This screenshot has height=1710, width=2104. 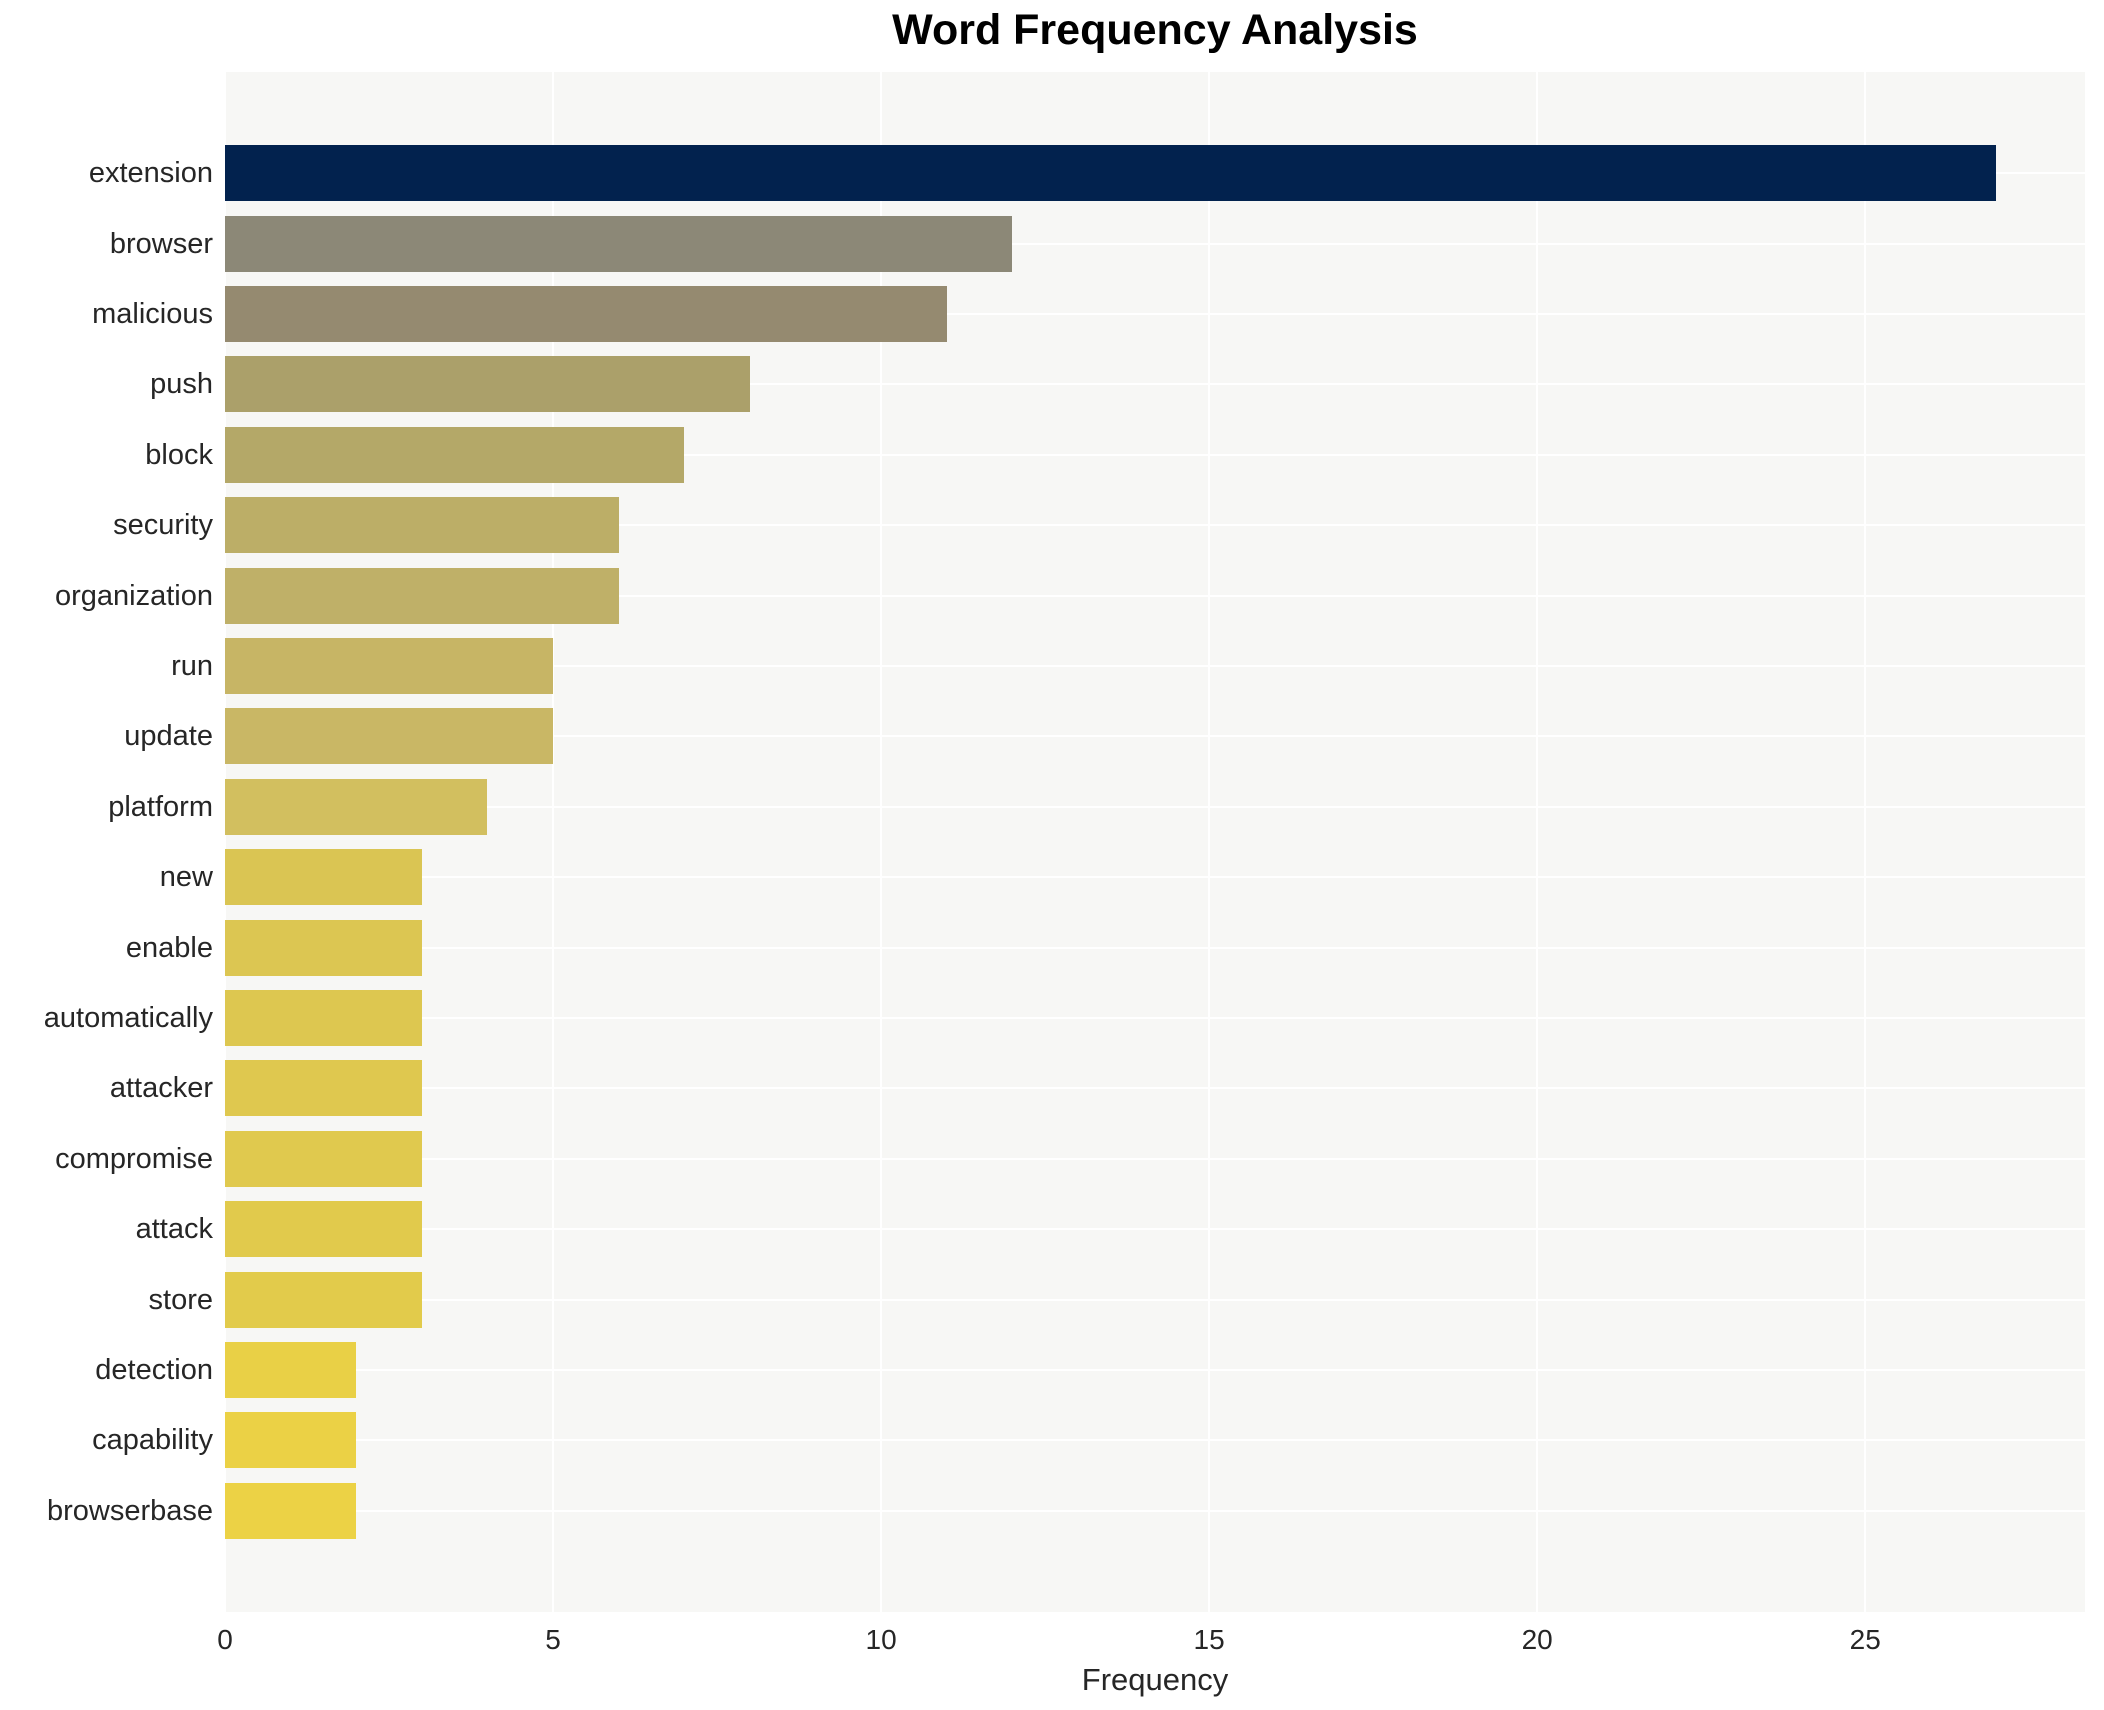 What do you see at coordinates (1155, 1679) in the screenshot?
I see `x-axis-title: Frequency` at bounding box center [1155, 1679].